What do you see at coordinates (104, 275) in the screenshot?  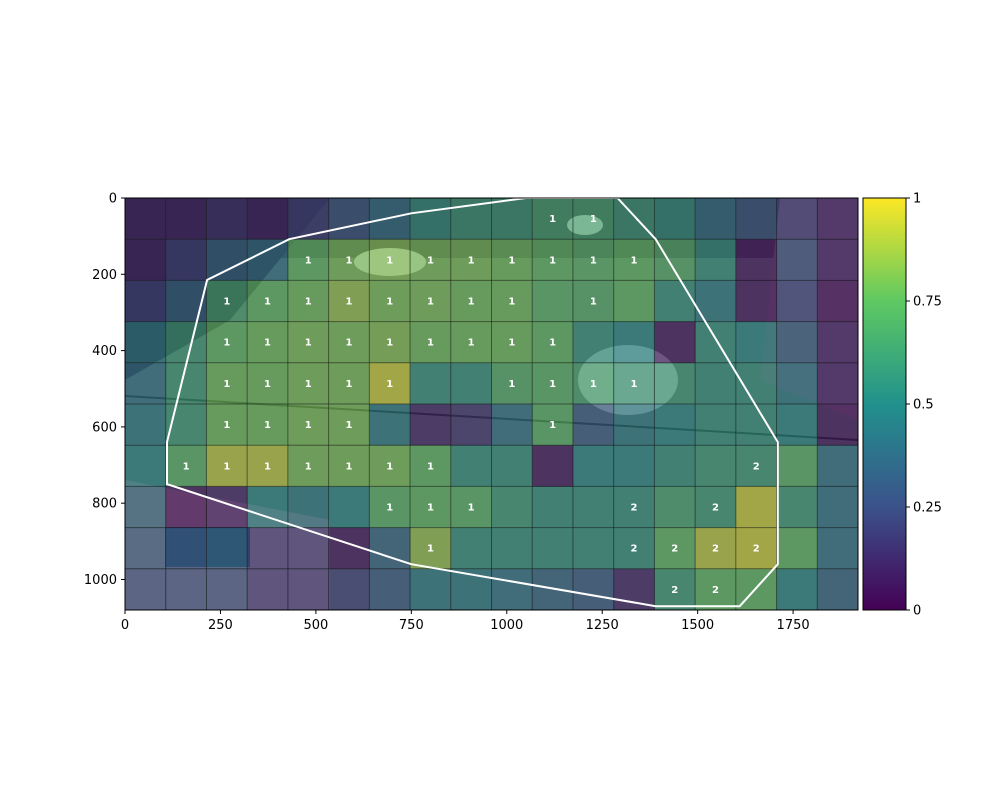 I see `y-tick-label: 200` at bounding box center [104, 275].